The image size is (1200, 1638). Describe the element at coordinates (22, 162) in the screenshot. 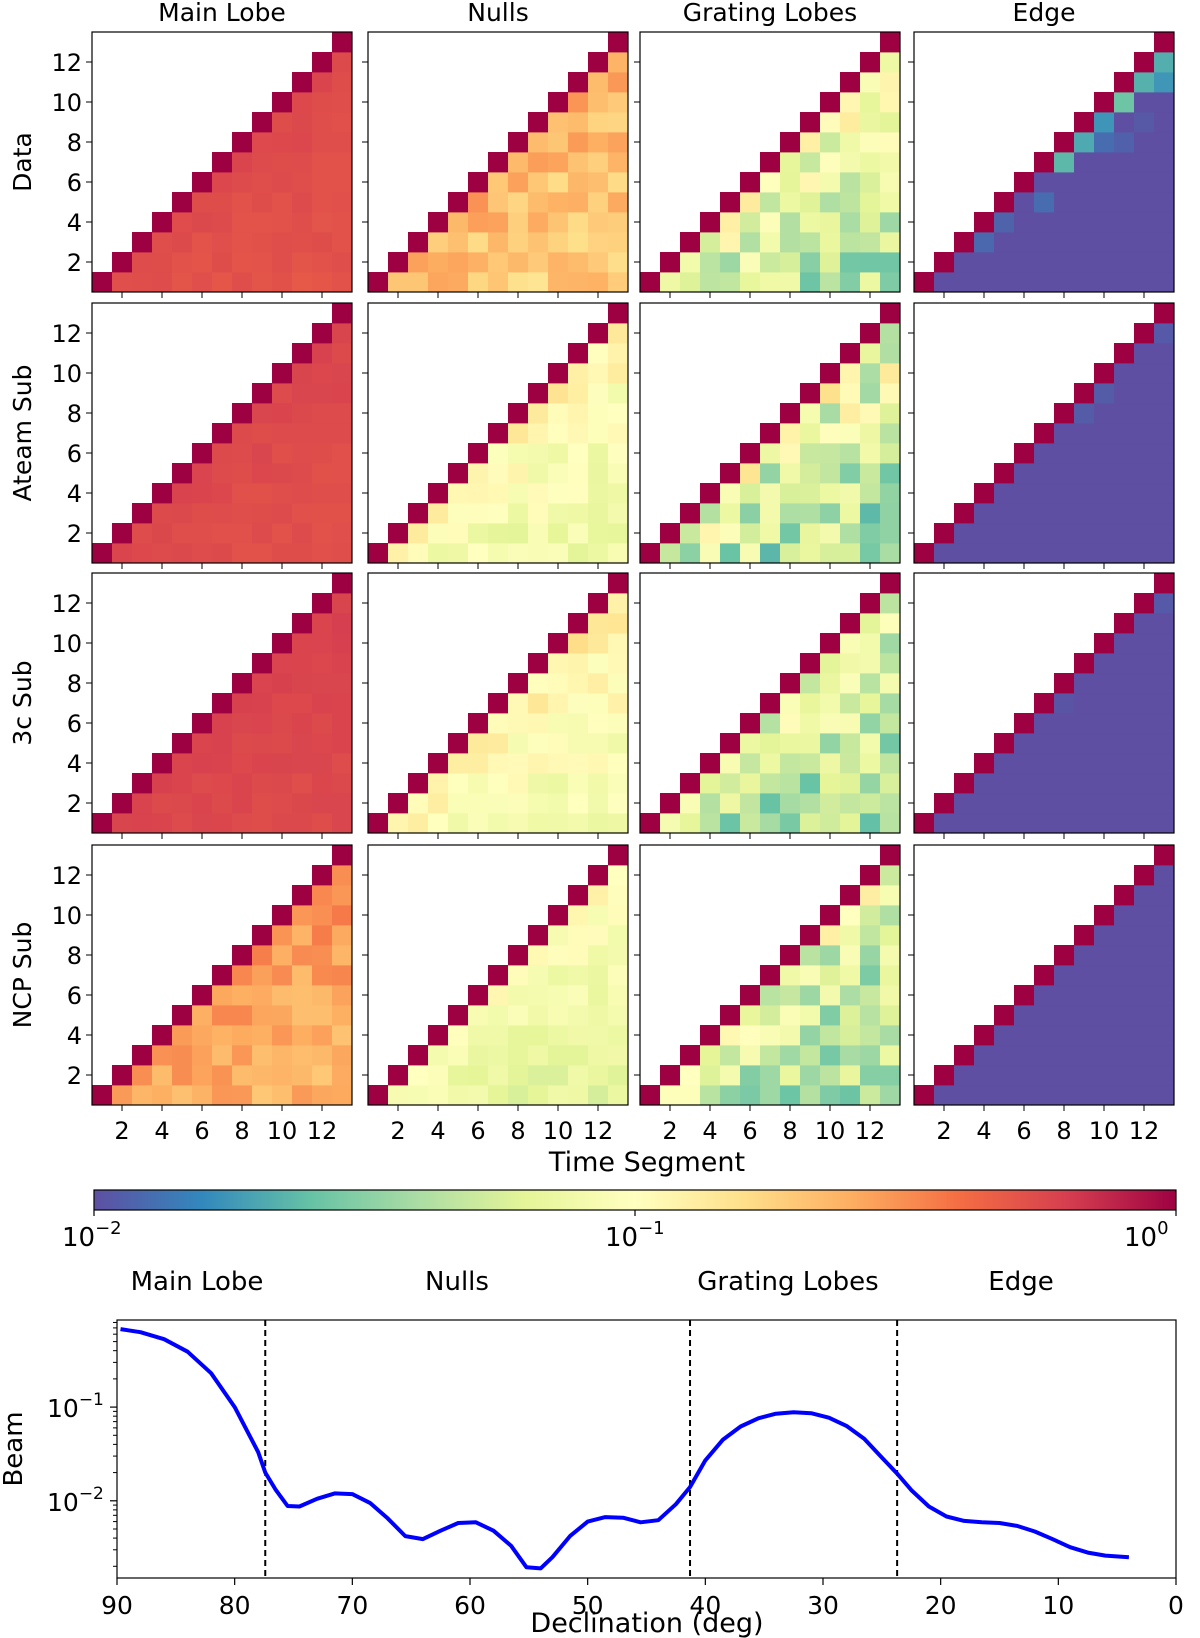

I see `row-label: Data` at that location.